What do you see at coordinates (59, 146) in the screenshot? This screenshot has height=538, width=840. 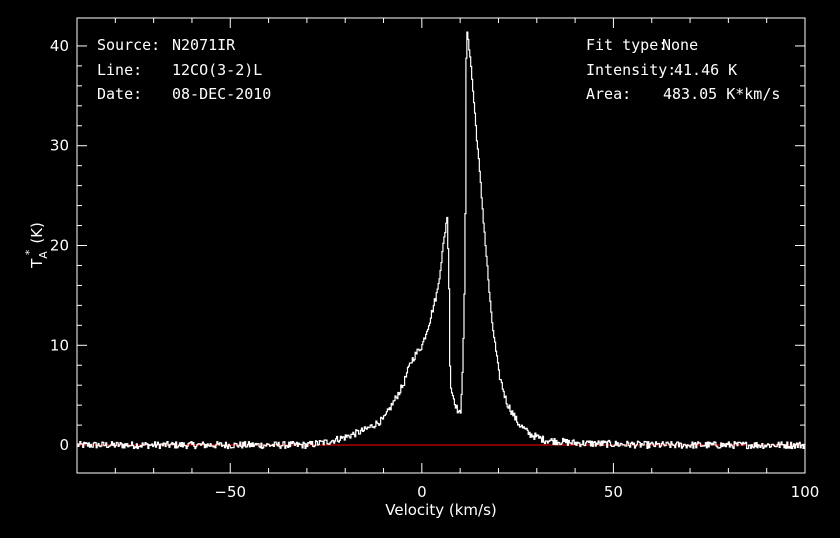 I see `y-tick-label: 30` at bounding box center [59, 146].